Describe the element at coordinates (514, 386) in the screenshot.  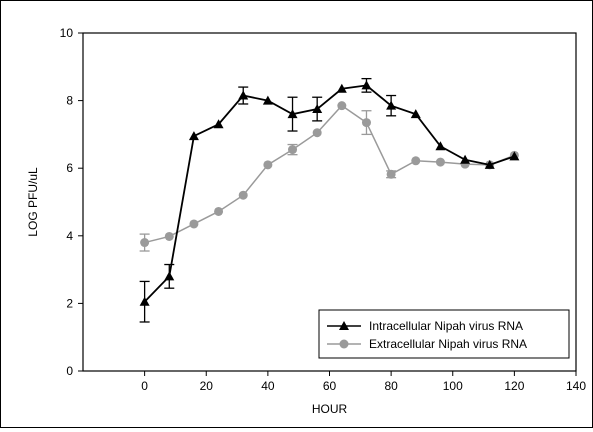
I see `x-tick-label: 120` at that location.